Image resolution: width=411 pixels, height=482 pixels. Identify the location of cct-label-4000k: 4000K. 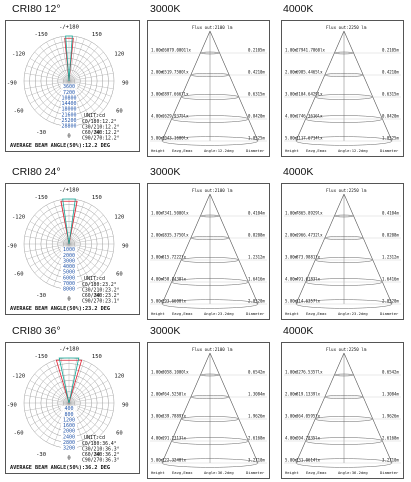
(298, 9).